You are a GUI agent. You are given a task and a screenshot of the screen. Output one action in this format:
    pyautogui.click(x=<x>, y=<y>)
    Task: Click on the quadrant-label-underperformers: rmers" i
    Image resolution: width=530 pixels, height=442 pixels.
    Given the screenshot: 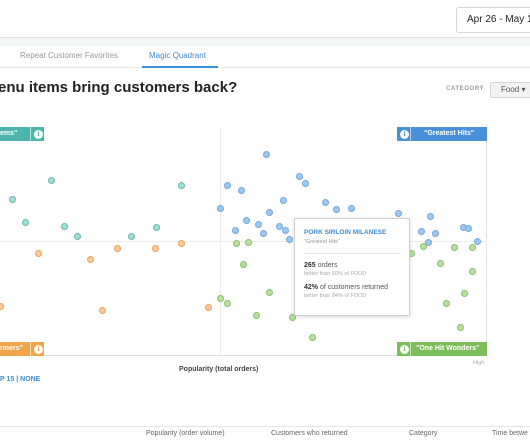 What is the action you would take?
    pyautogui.click(x=22, y=349)
    